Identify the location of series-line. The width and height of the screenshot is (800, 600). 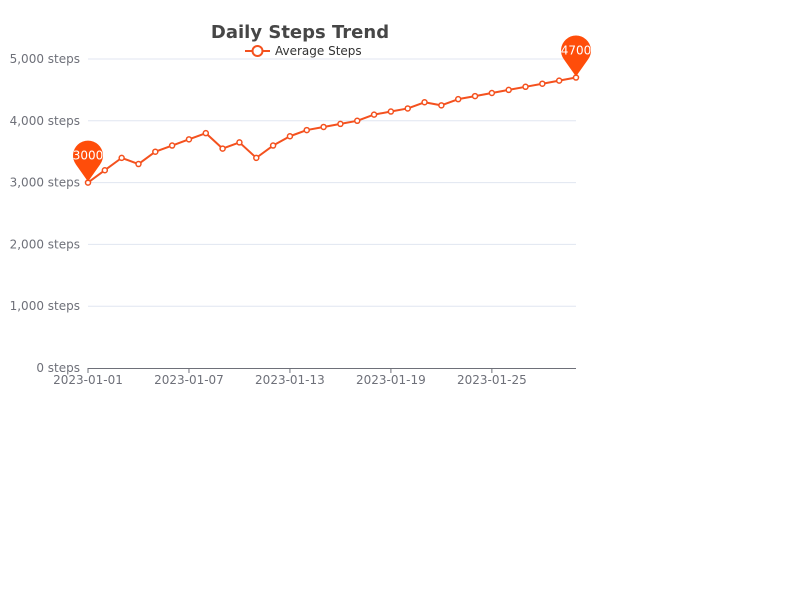
(332, 130).